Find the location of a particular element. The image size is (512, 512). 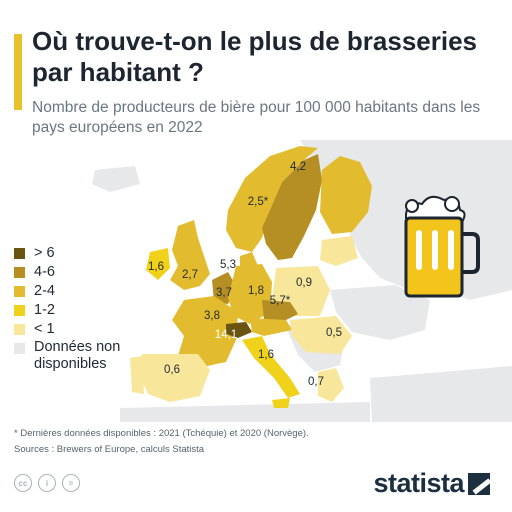

legend-label: 2-4 is located at coordinates (44, 291).